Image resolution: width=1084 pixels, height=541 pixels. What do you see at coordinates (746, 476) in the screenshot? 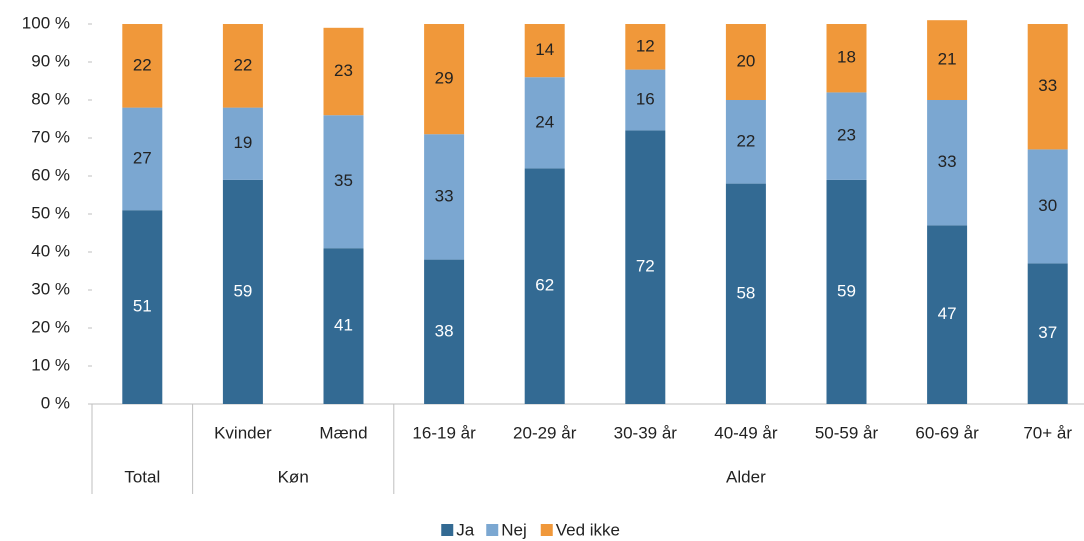
I see `group-label: Alder` at bounding box center [746, 476].